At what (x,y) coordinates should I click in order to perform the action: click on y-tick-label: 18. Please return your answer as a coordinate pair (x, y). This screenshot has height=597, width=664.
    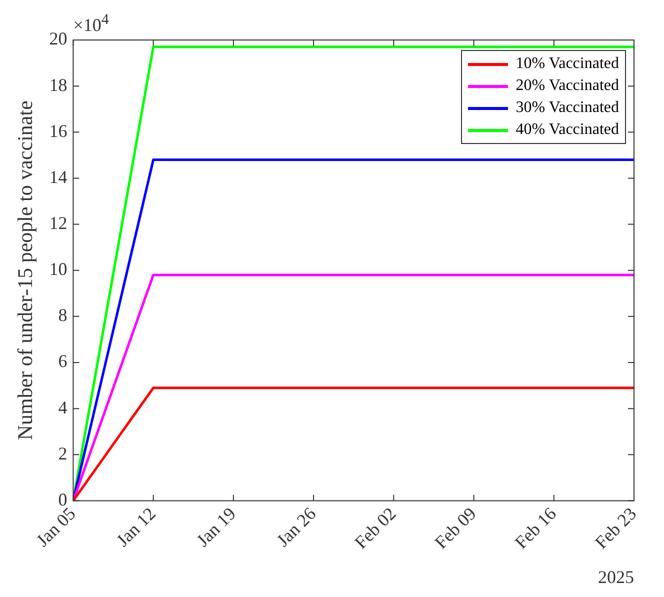
    Looking at the image, I should click on (58, 84).